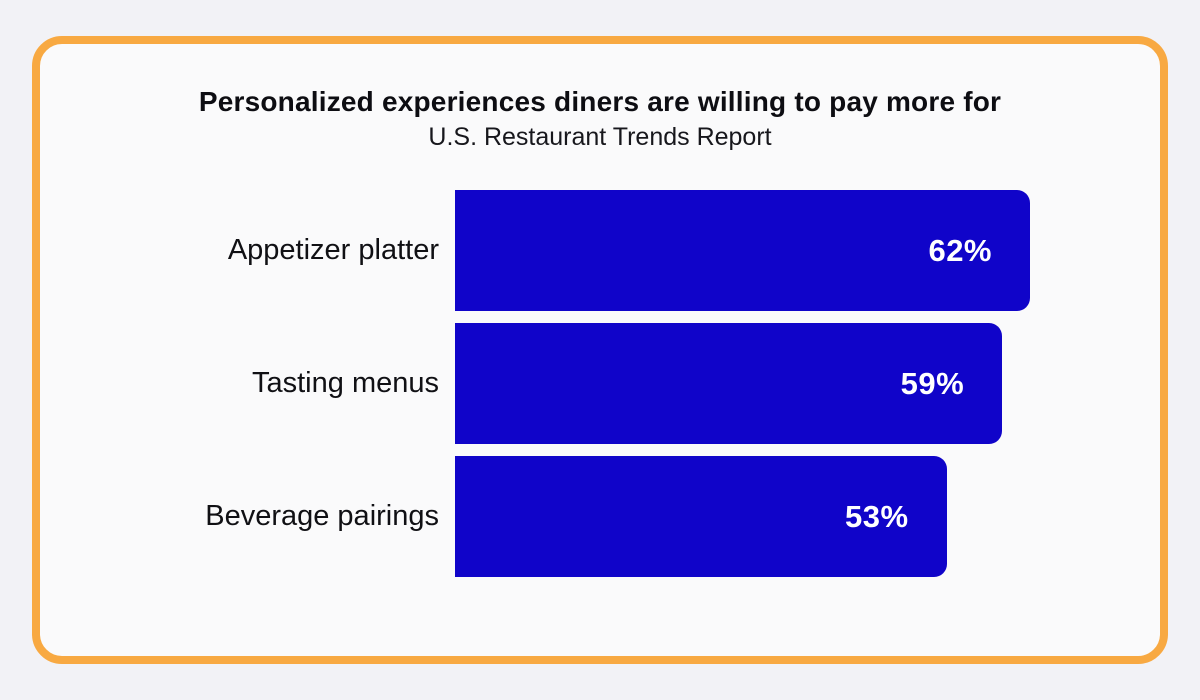  What do you see at coordinates (932, 383) in the screenshot?
I see `bar-value-label: 59%` at bounding box center [932, 383].